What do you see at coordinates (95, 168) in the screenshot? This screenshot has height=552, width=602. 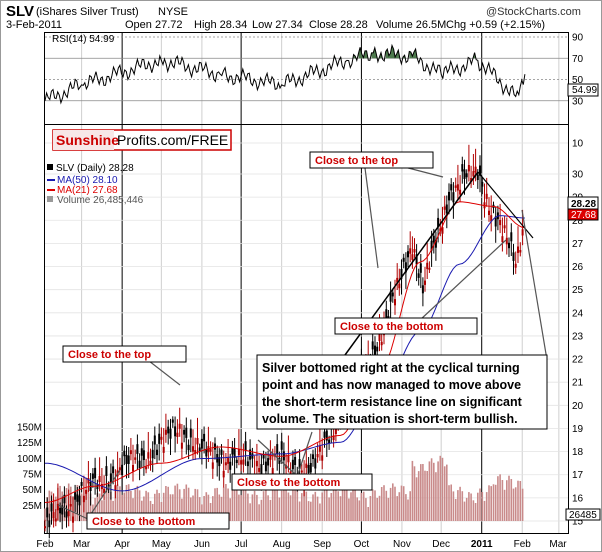 I see `legend-price: SLV (Daily) 28.28` at bounding box center [95, 168].